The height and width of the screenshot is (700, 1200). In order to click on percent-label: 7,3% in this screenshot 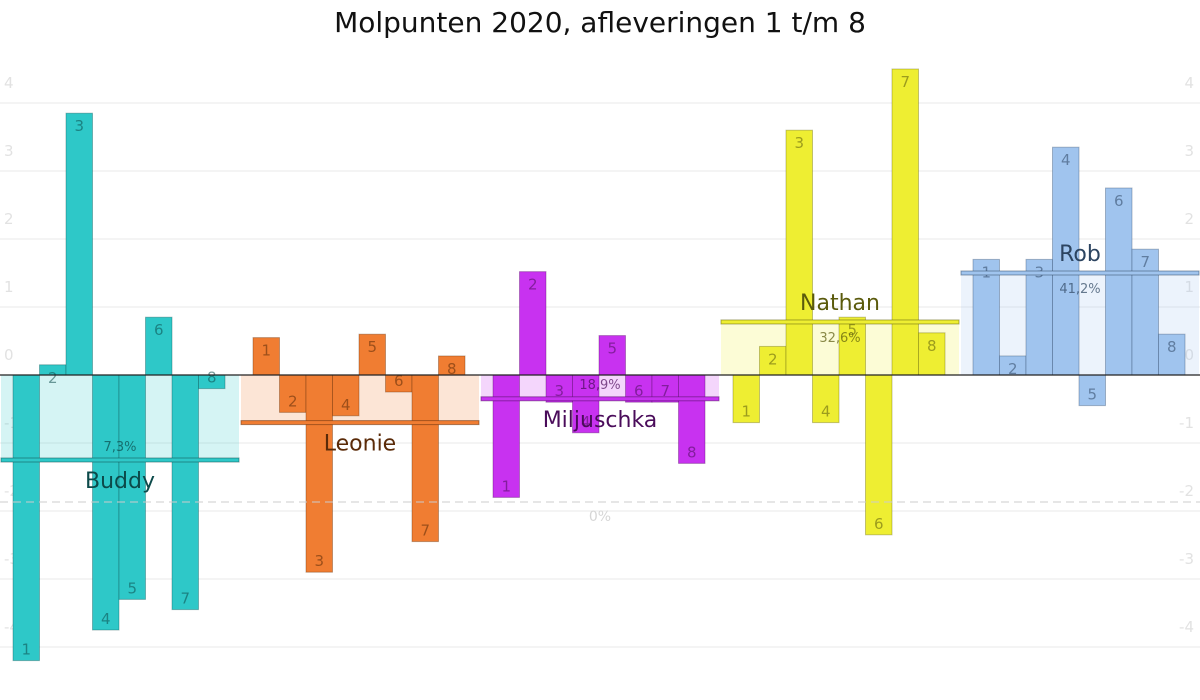, I will do `click(119, 447)`.